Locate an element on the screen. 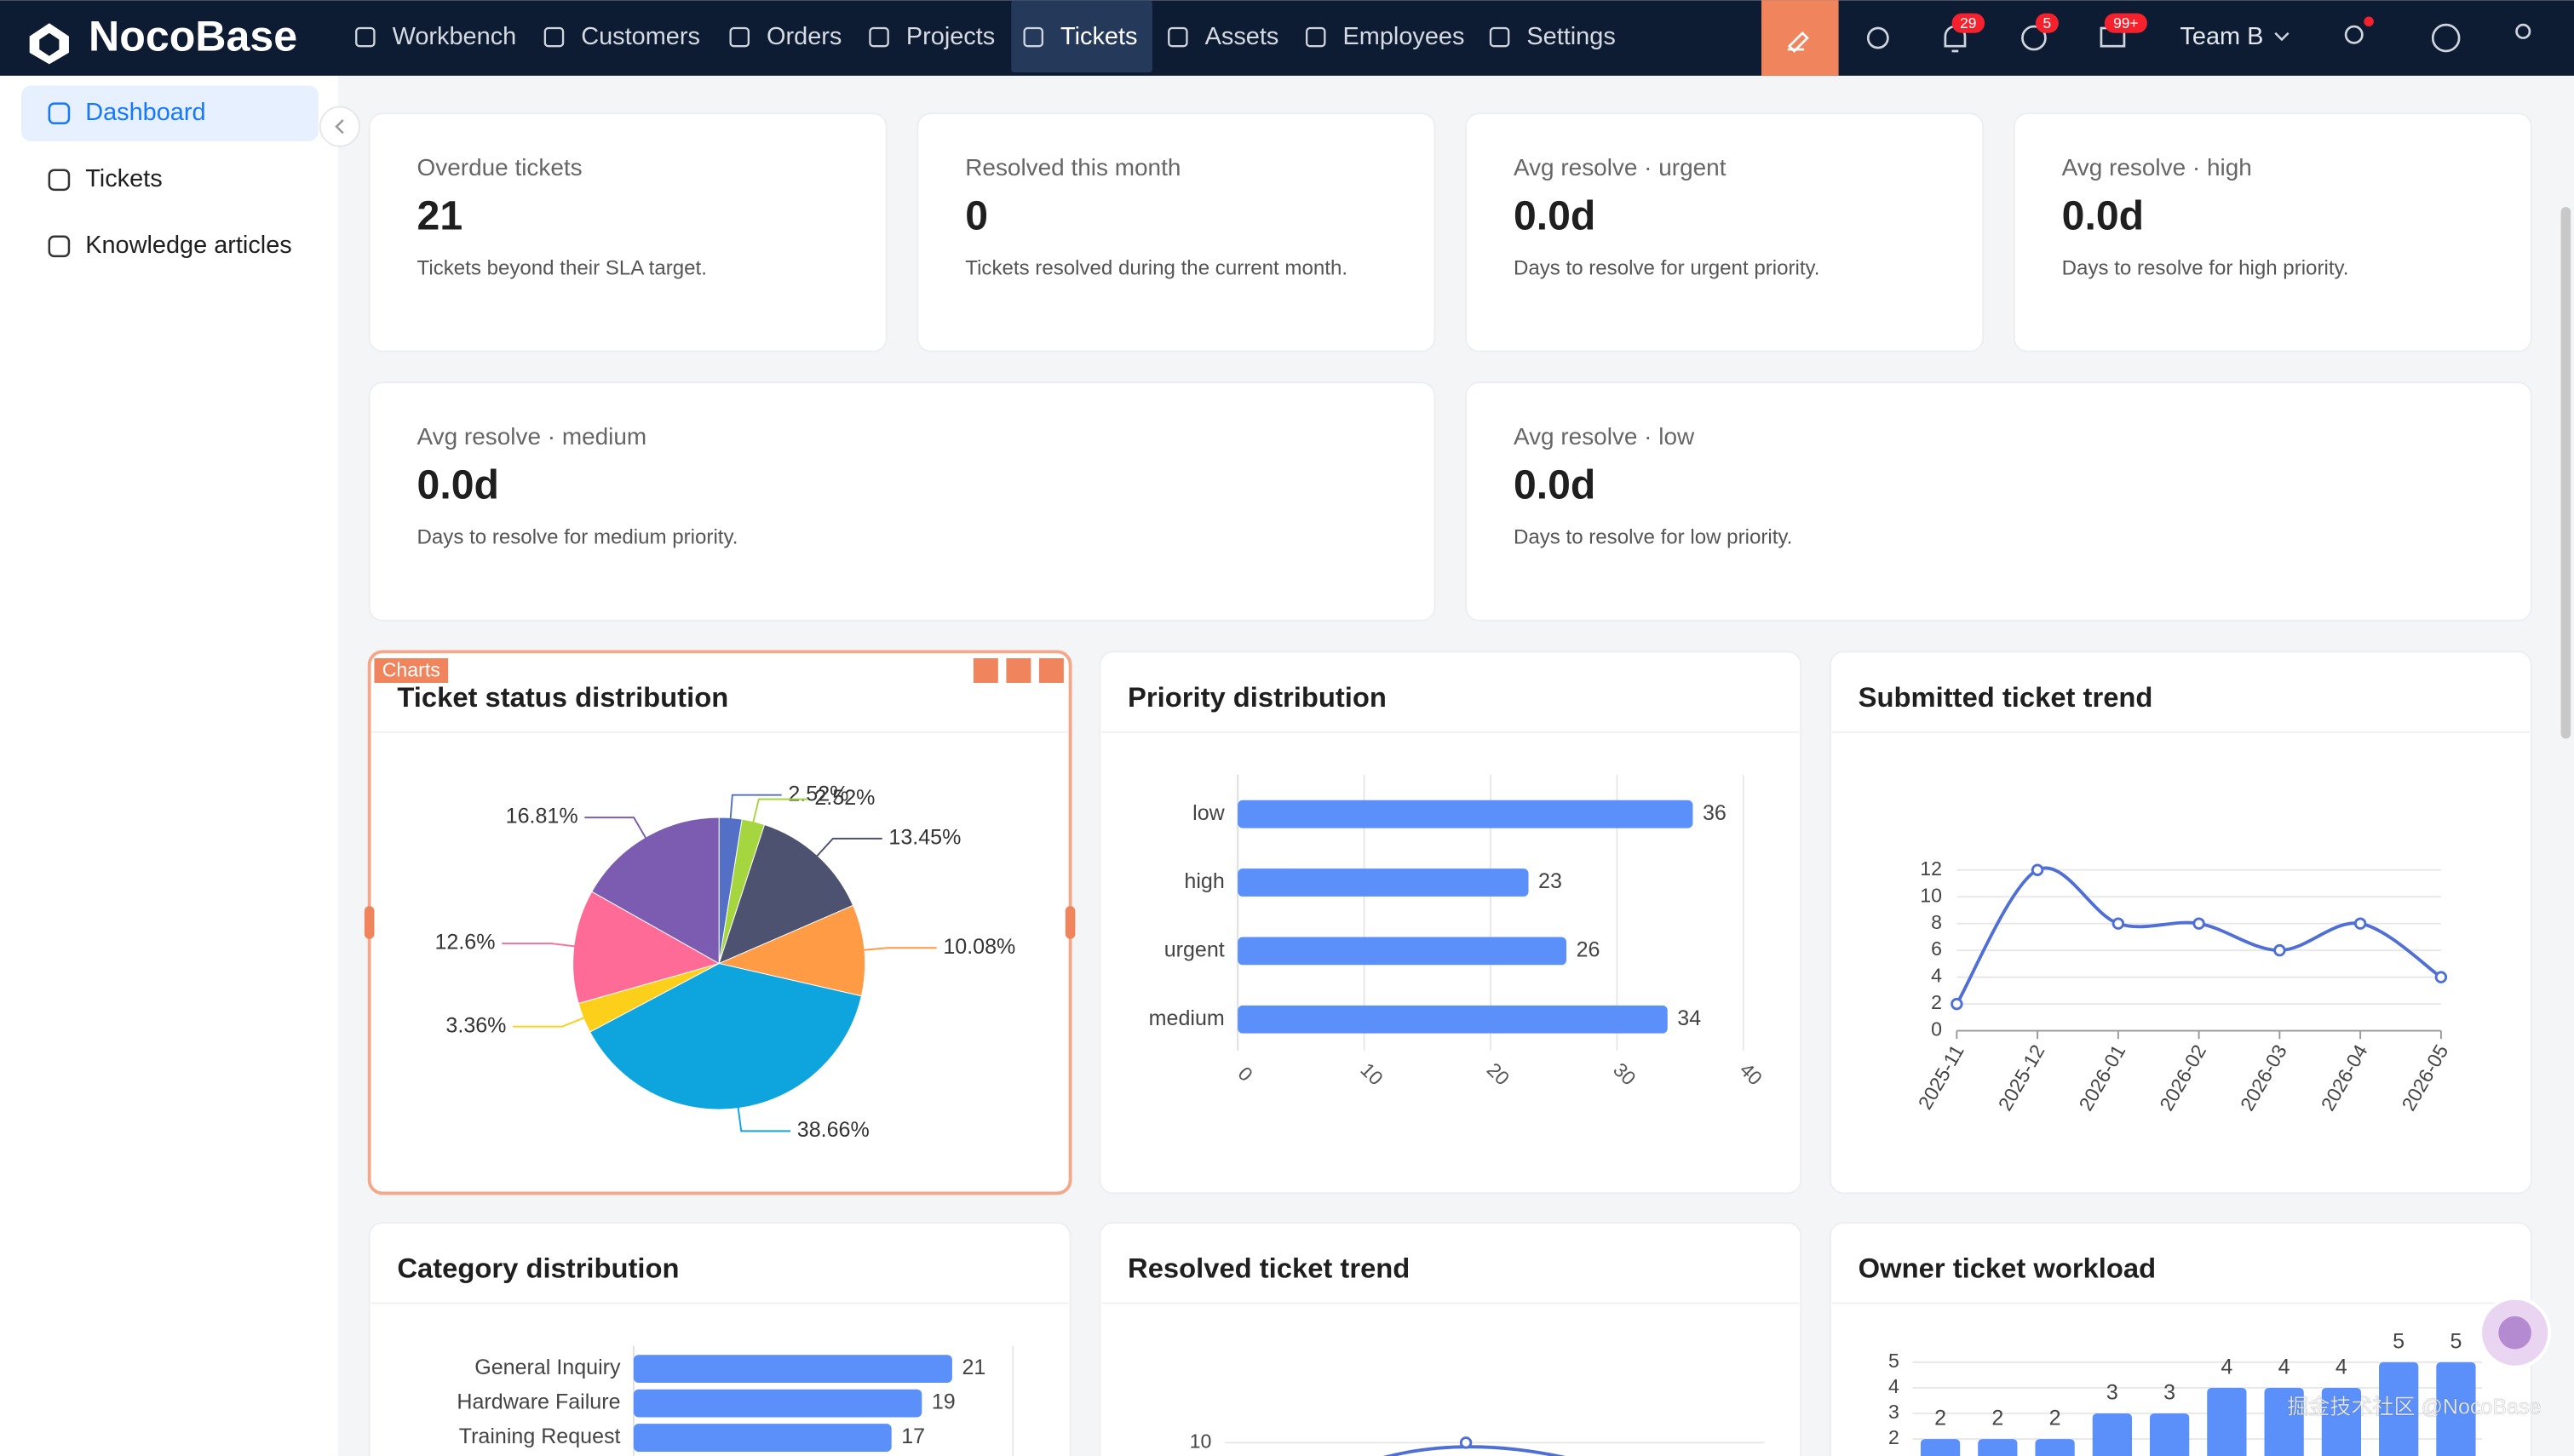 Image resolution: width=2574 pixels, height=1456 pixels. search-icon is located at coordinates (2354, 34).